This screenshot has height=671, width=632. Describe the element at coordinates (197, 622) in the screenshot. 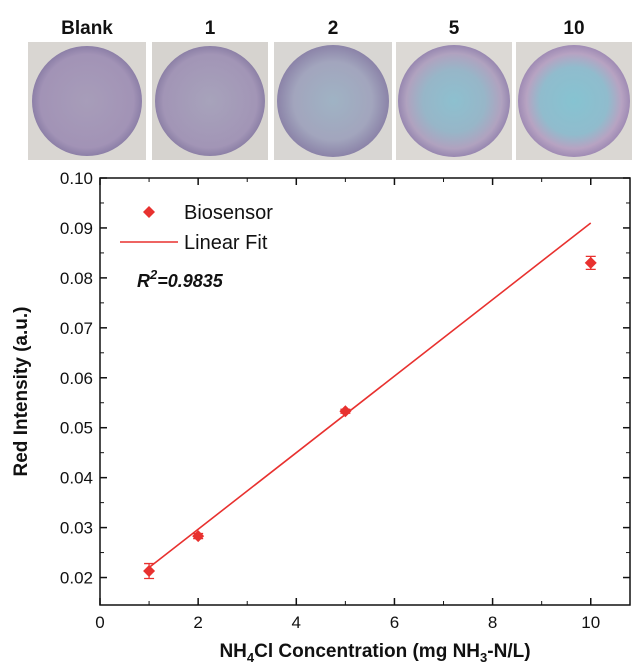

I see `x-tick-label: 2` at that location.